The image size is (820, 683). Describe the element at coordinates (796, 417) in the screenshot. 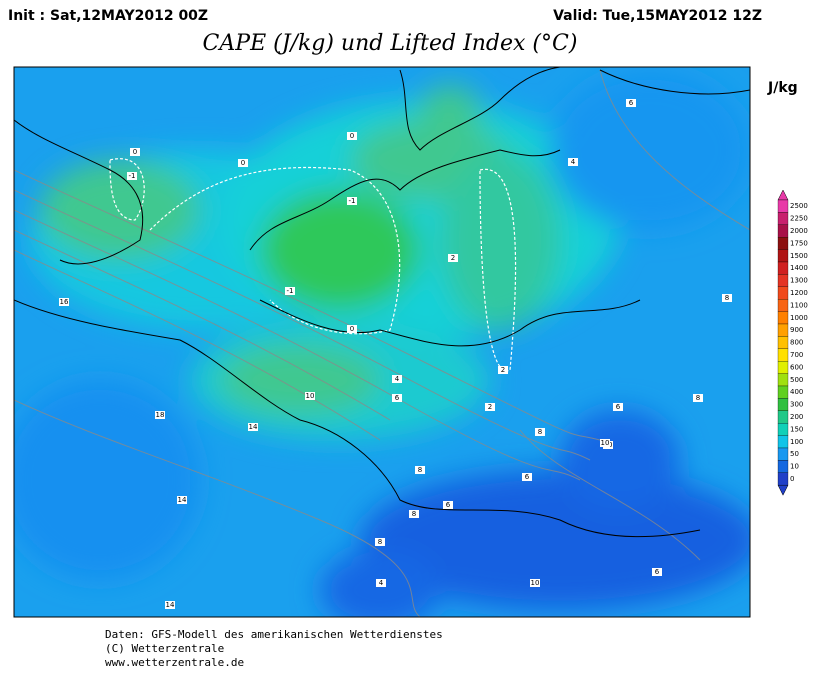

I see `colorbar-label: 200` at that location.